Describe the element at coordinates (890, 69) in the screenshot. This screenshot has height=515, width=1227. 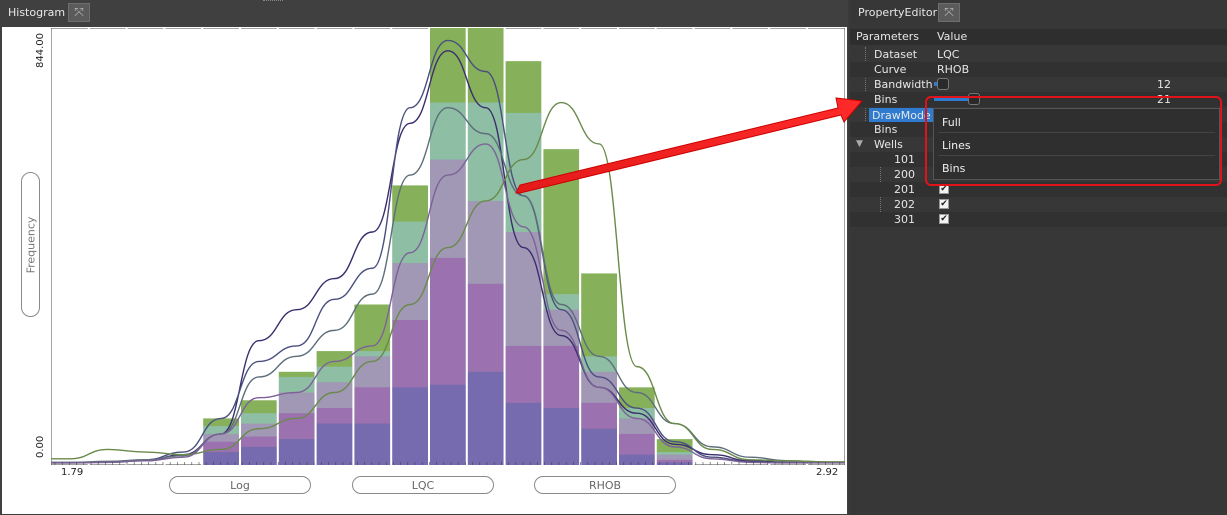
I see `property-key: Curve` at that location.